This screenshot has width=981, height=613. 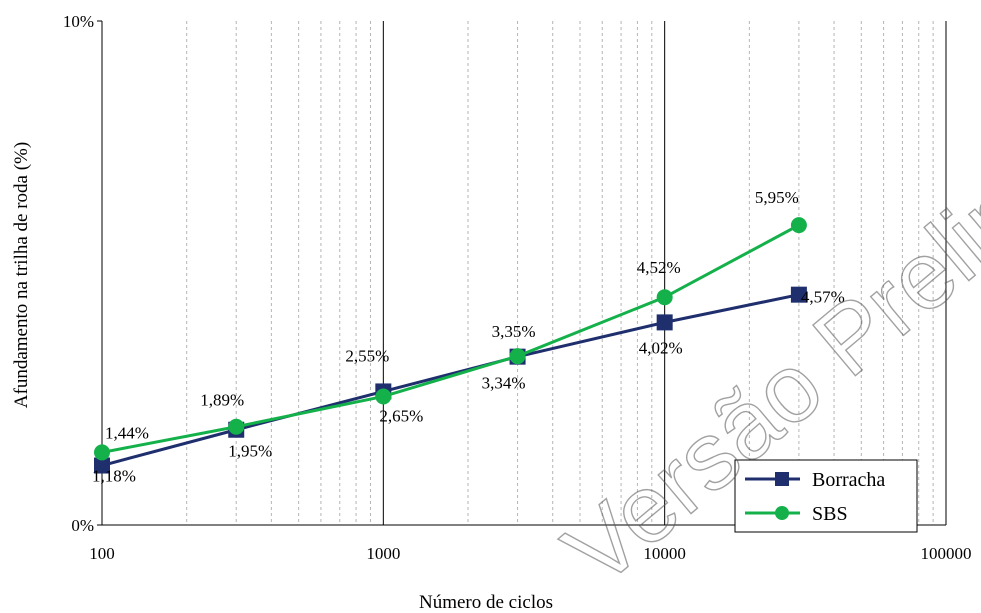 I want to click on x-tick-label: 10000, so click(x=664, y=553).